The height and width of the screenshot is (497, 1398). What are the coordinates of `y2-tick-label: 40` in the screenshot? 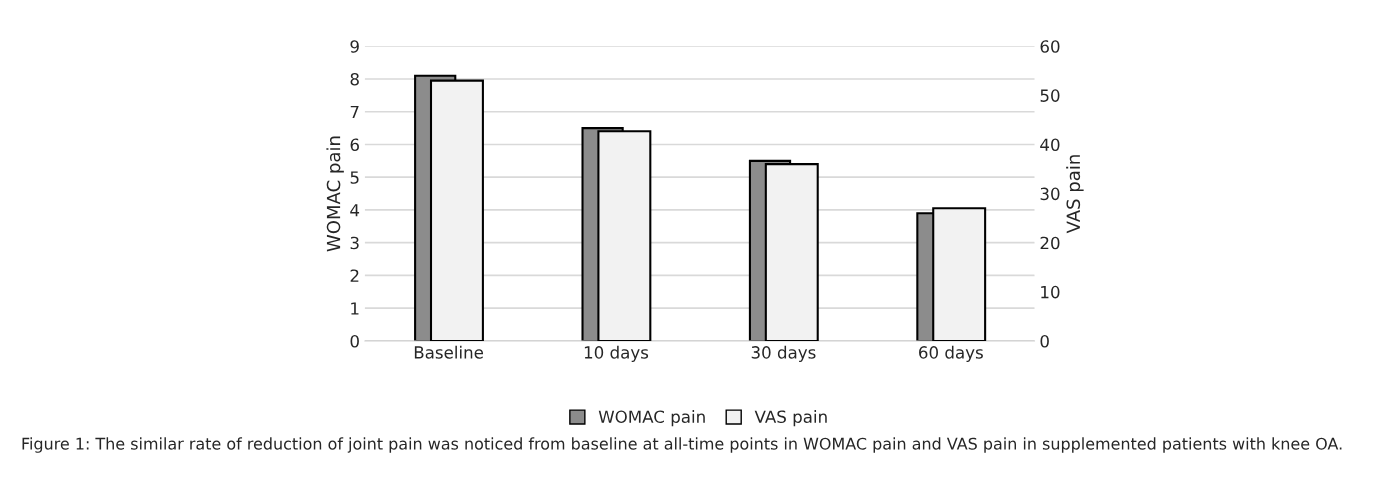 It's located at (1050, 145).